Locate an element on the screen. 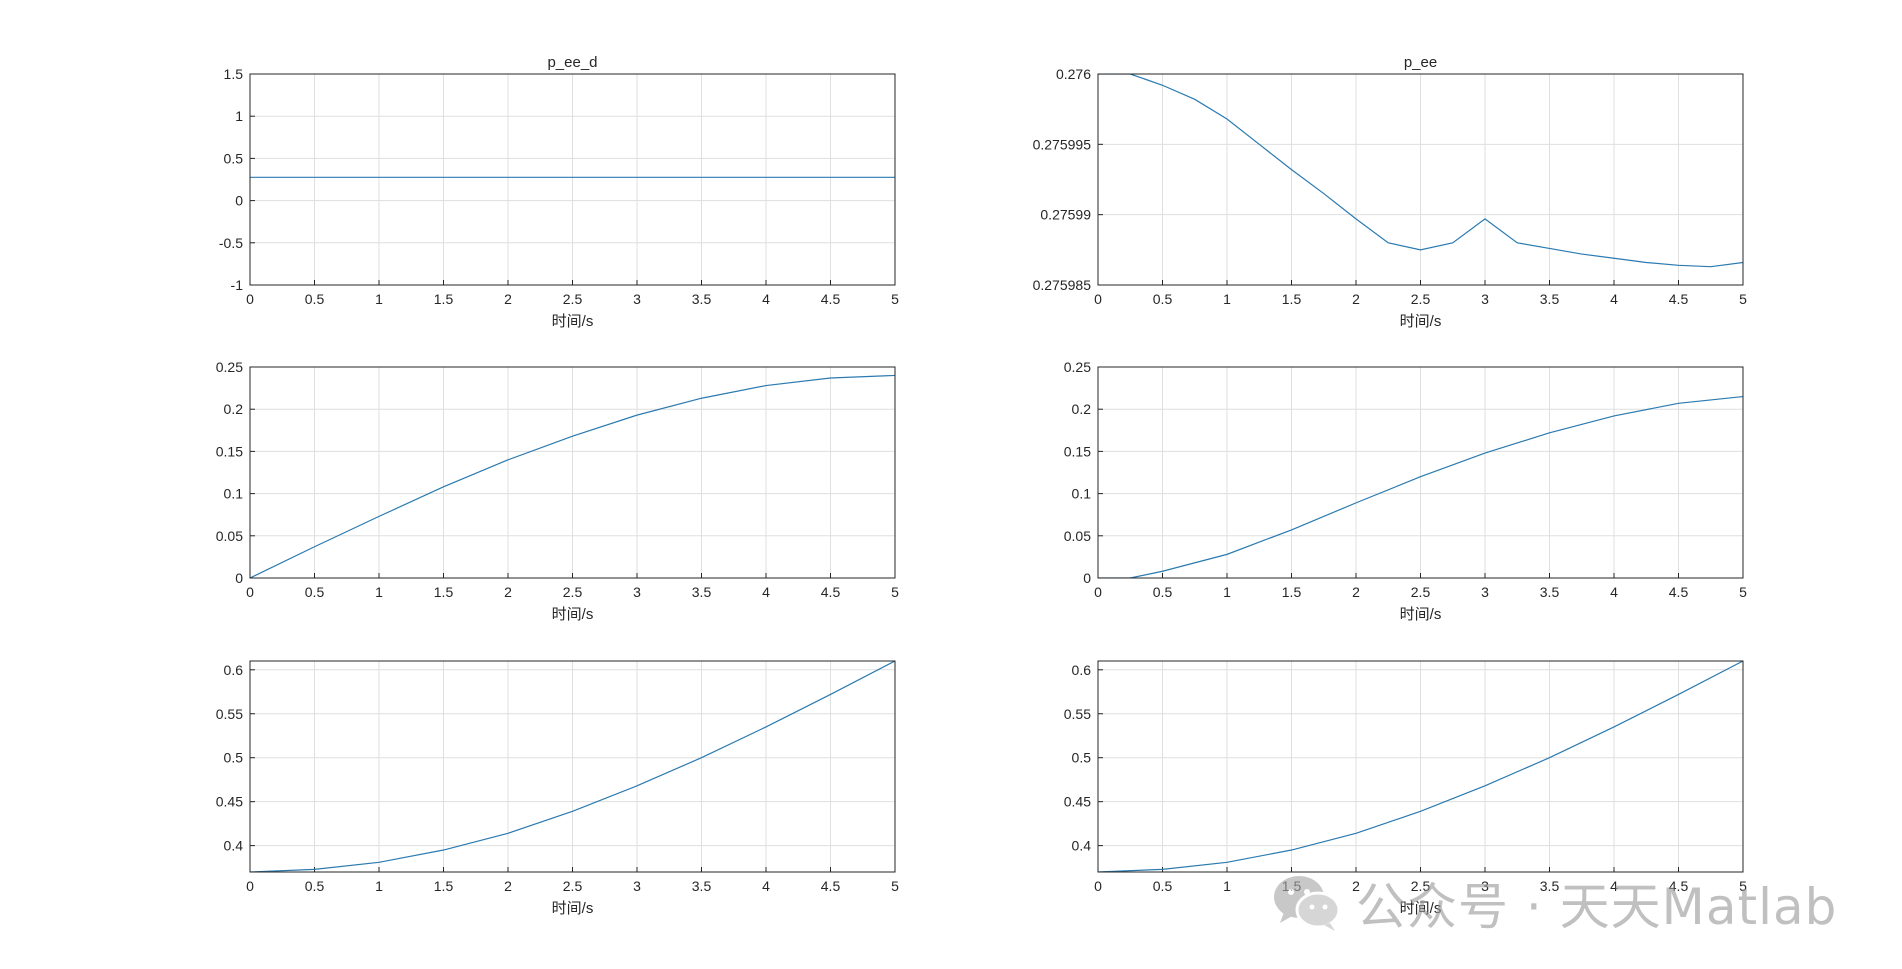  y-tick-label: 1 is located at coordinates (239, 116).